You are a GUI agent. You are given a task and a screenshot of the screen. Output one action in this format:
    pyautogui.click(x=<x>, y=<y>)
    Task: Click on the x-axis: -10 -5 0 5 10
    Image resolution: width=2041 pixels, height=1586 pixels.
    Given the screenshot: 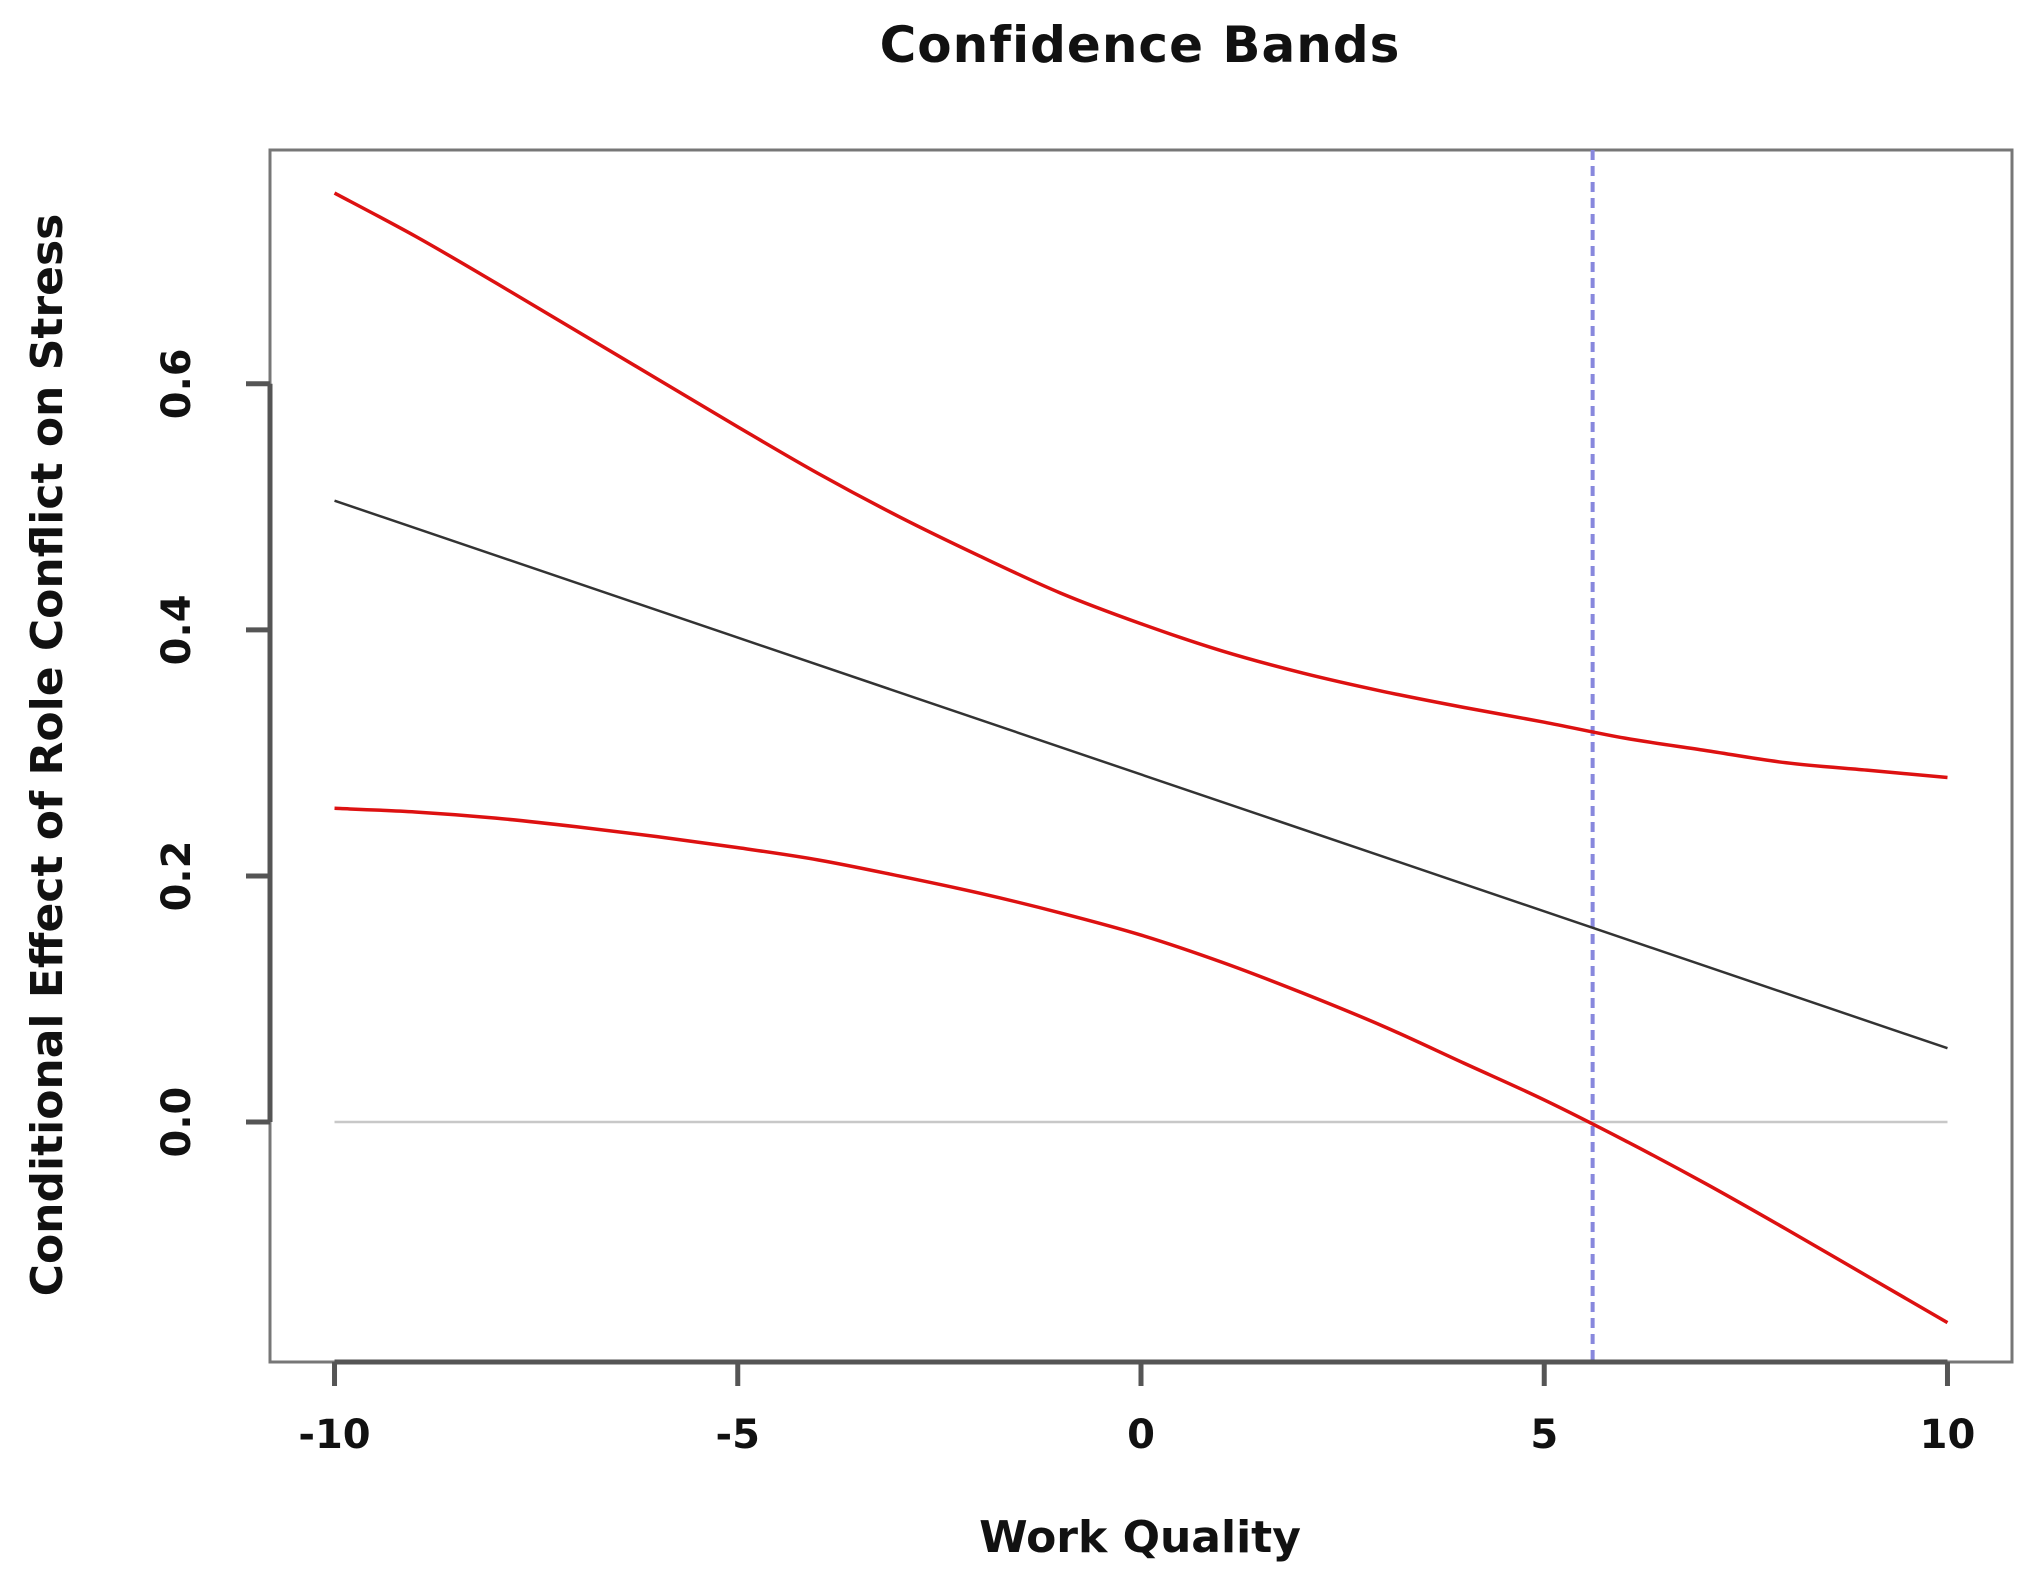 What is the action you would take?
    pyautogui.click(x=1137, y=1408)
    